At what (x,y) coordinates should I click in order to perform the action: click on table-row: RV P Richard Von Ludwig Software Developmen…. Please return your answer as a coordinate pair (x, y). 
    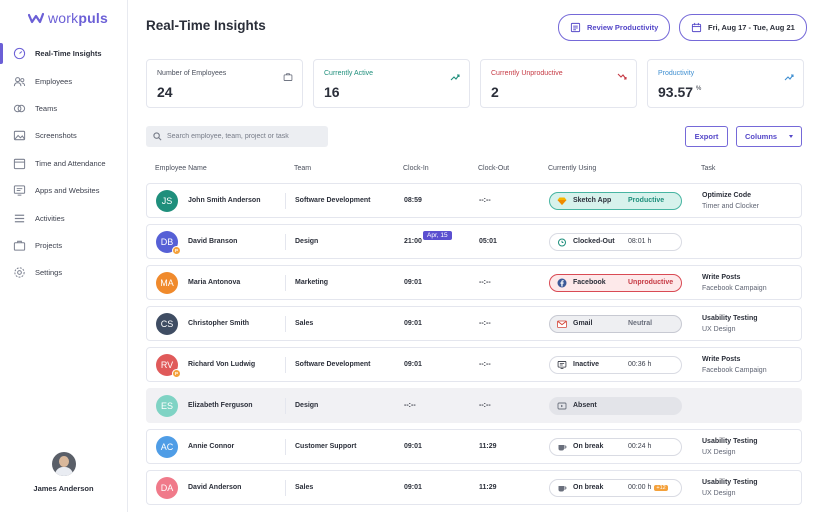
    Looking at the image, I should click on (474, 364).